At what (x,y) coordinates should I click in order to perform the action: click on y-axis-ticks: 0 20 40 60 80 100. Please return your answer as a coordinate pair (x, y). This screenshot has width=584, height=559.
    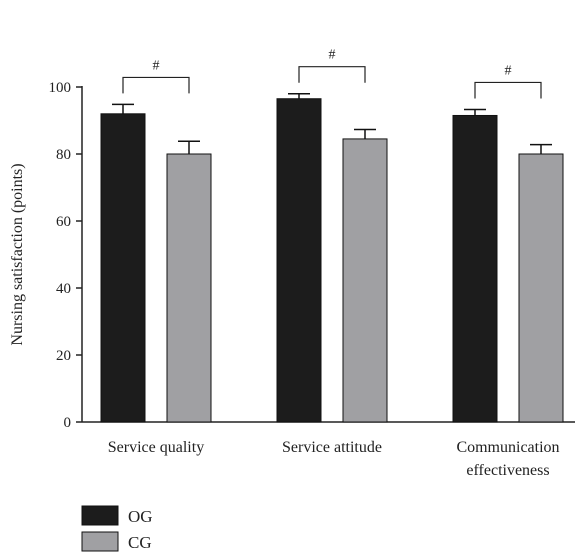
    Looking at the image, I should click on (65, 255).